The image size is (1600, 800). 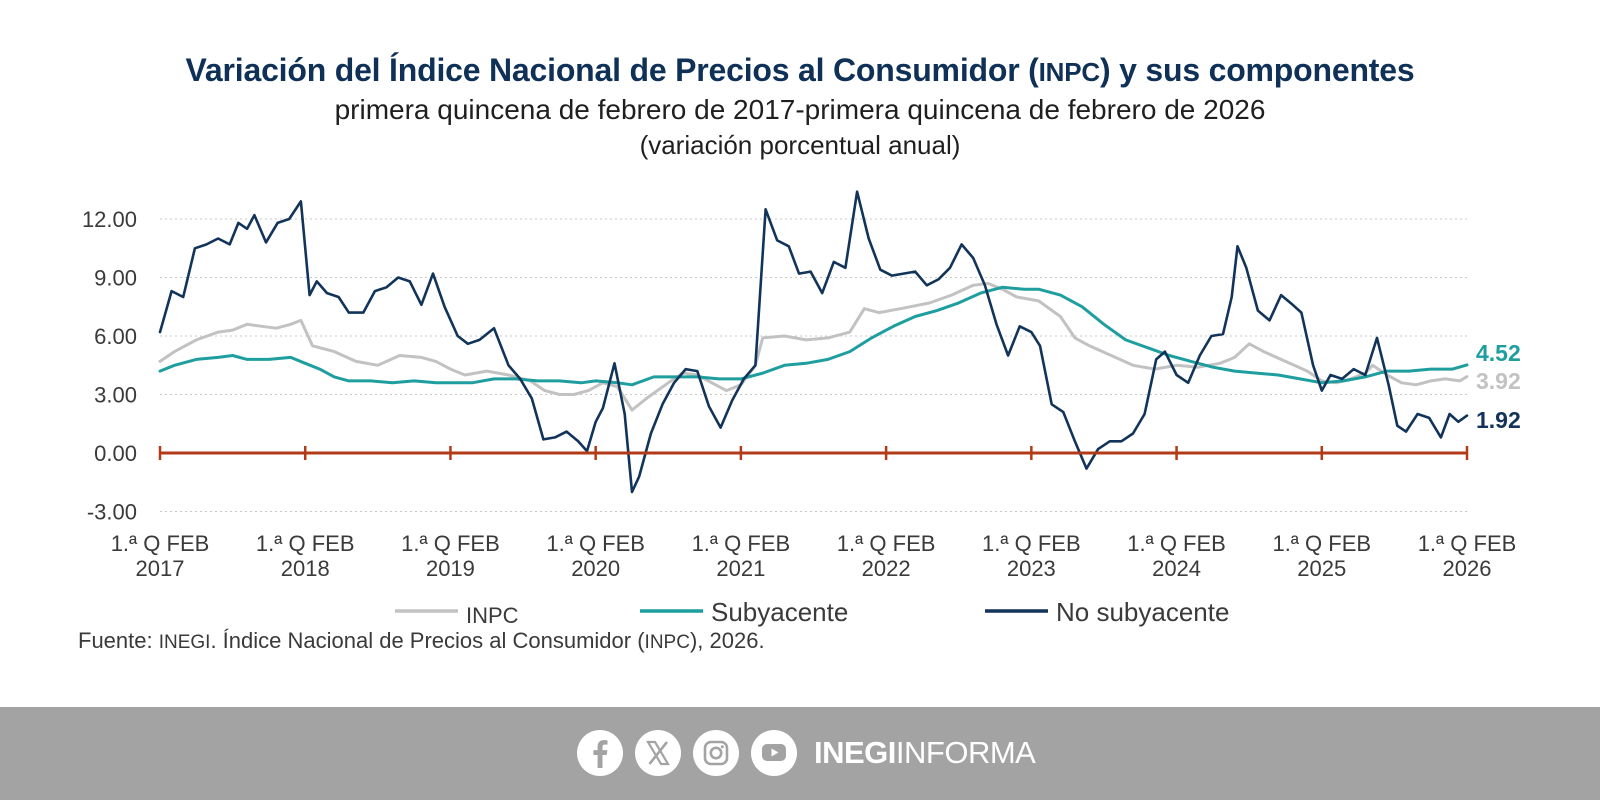 What do you see at coordinates (112, 512) in the screenshot?
I see `y-tick-label: -3.00` at bounding box center [112, 512].